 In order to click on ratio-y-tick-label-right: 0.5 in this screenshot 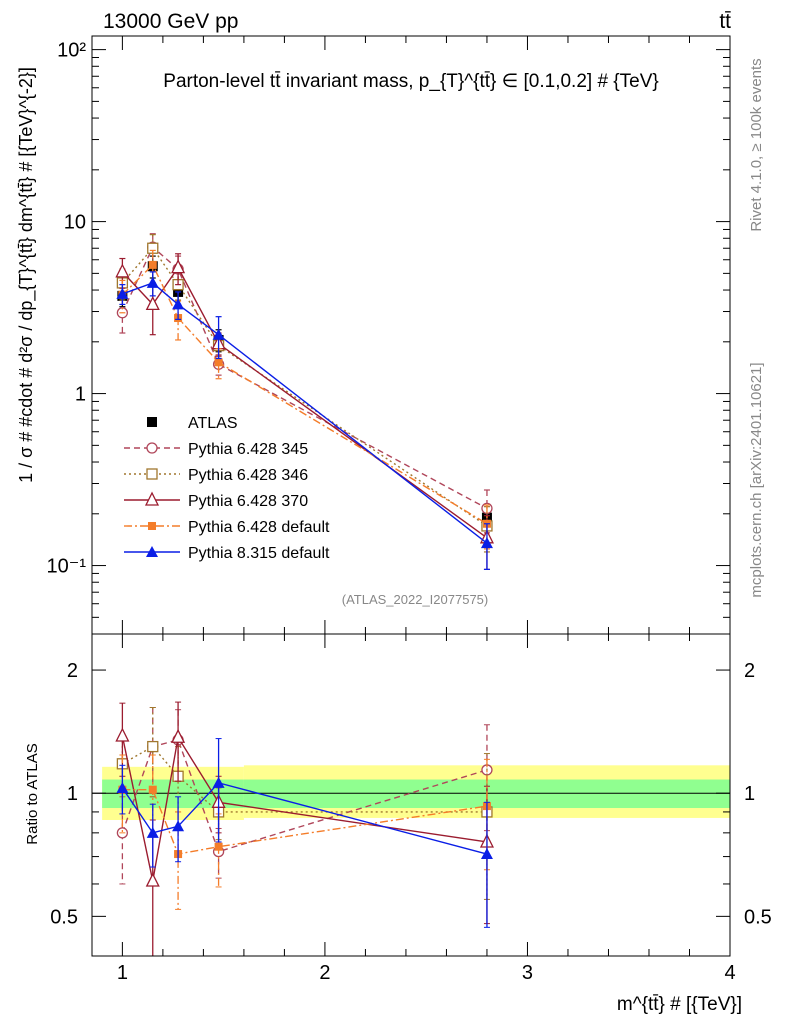, I will do `click(758, 917)`.